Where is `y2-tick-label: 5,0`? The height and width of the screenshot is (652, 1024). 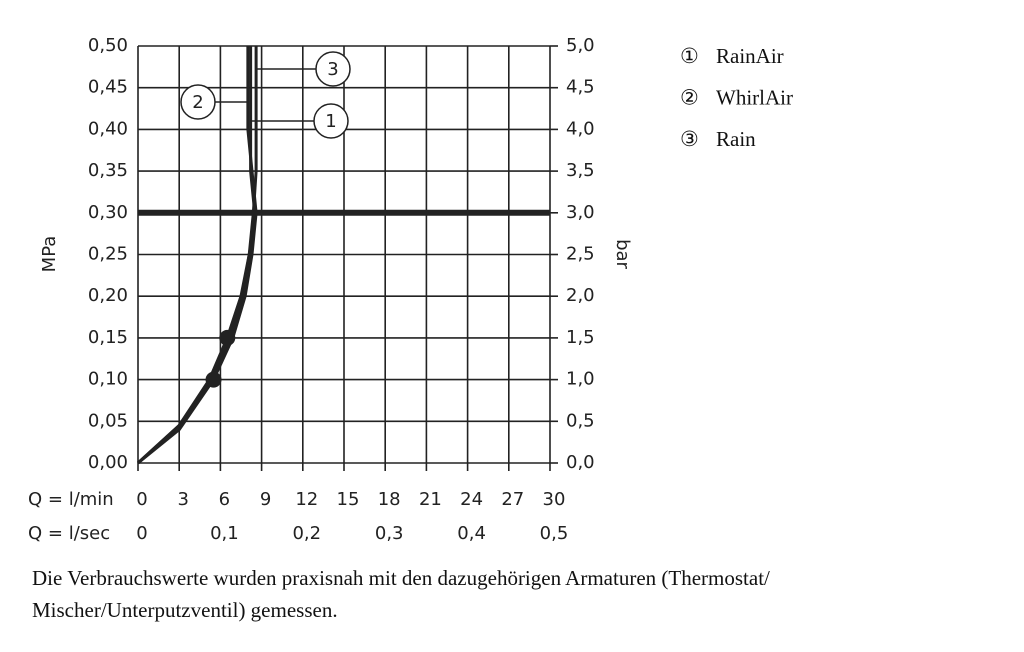 y2-tick-label: 5,0 is located at coordinates (580, 45).